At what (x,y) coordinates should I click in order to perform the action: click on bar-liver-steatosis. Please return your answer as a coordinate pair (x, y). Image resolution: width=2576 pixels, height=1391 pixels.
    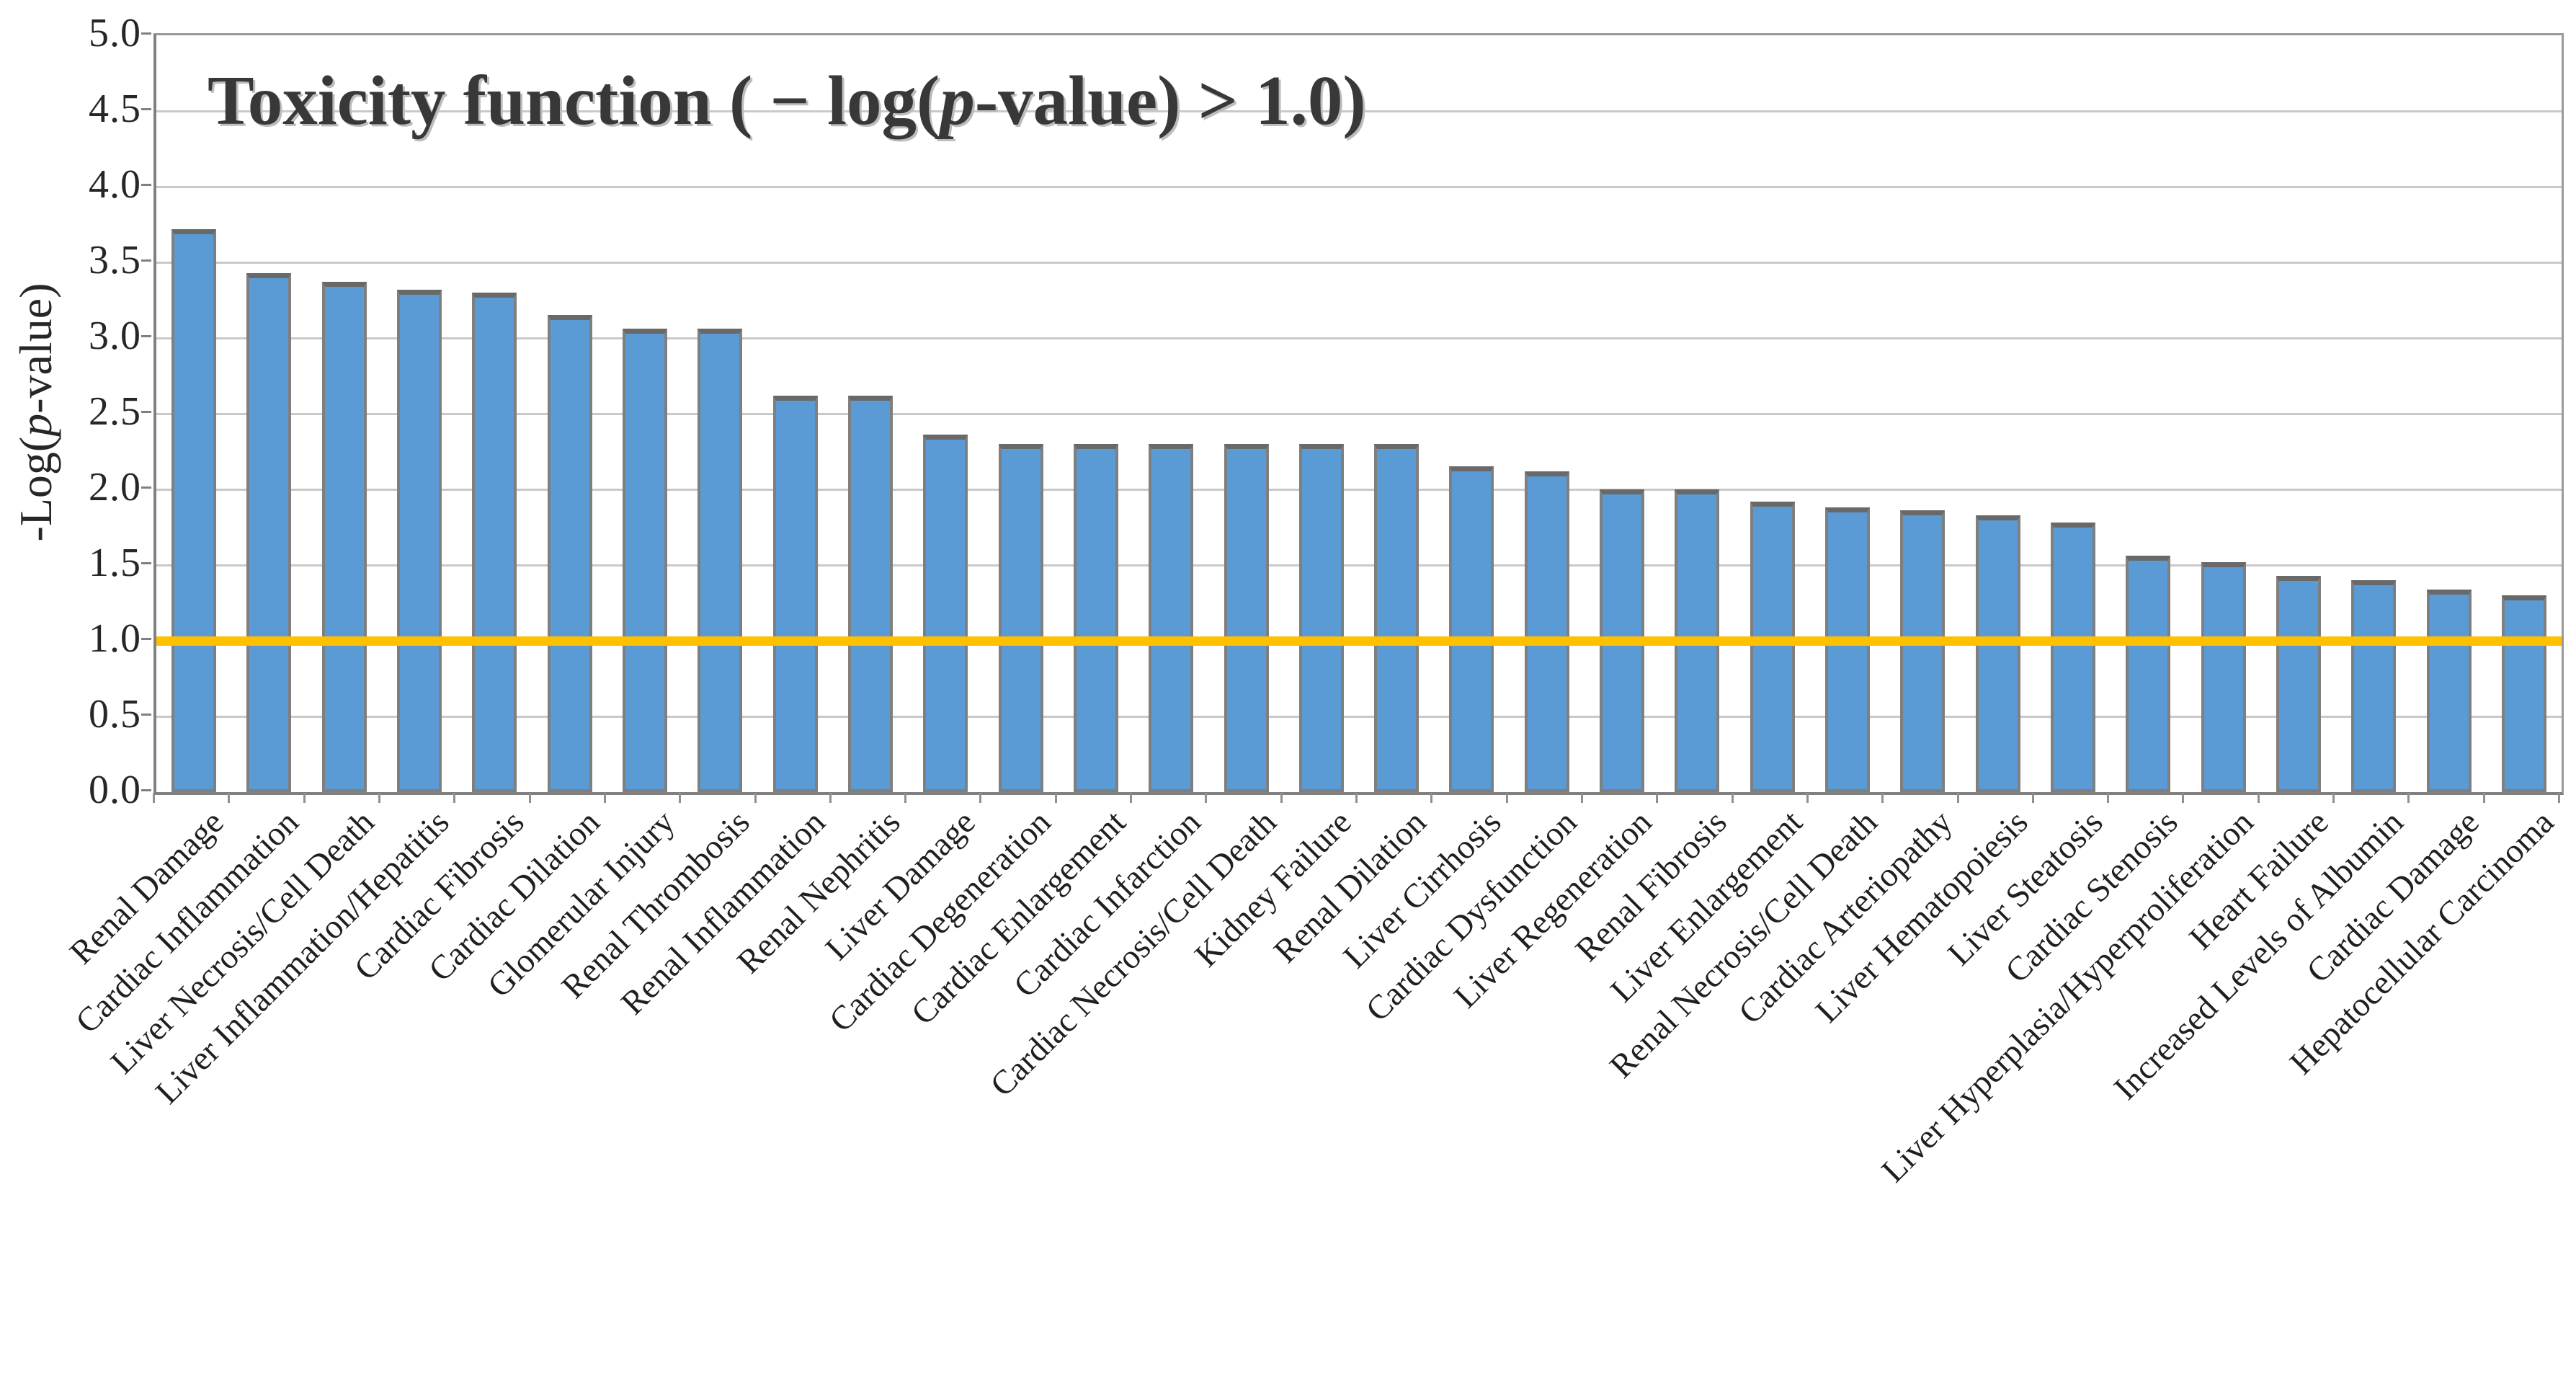
    Looking at the image, I should click on (2073, 658).